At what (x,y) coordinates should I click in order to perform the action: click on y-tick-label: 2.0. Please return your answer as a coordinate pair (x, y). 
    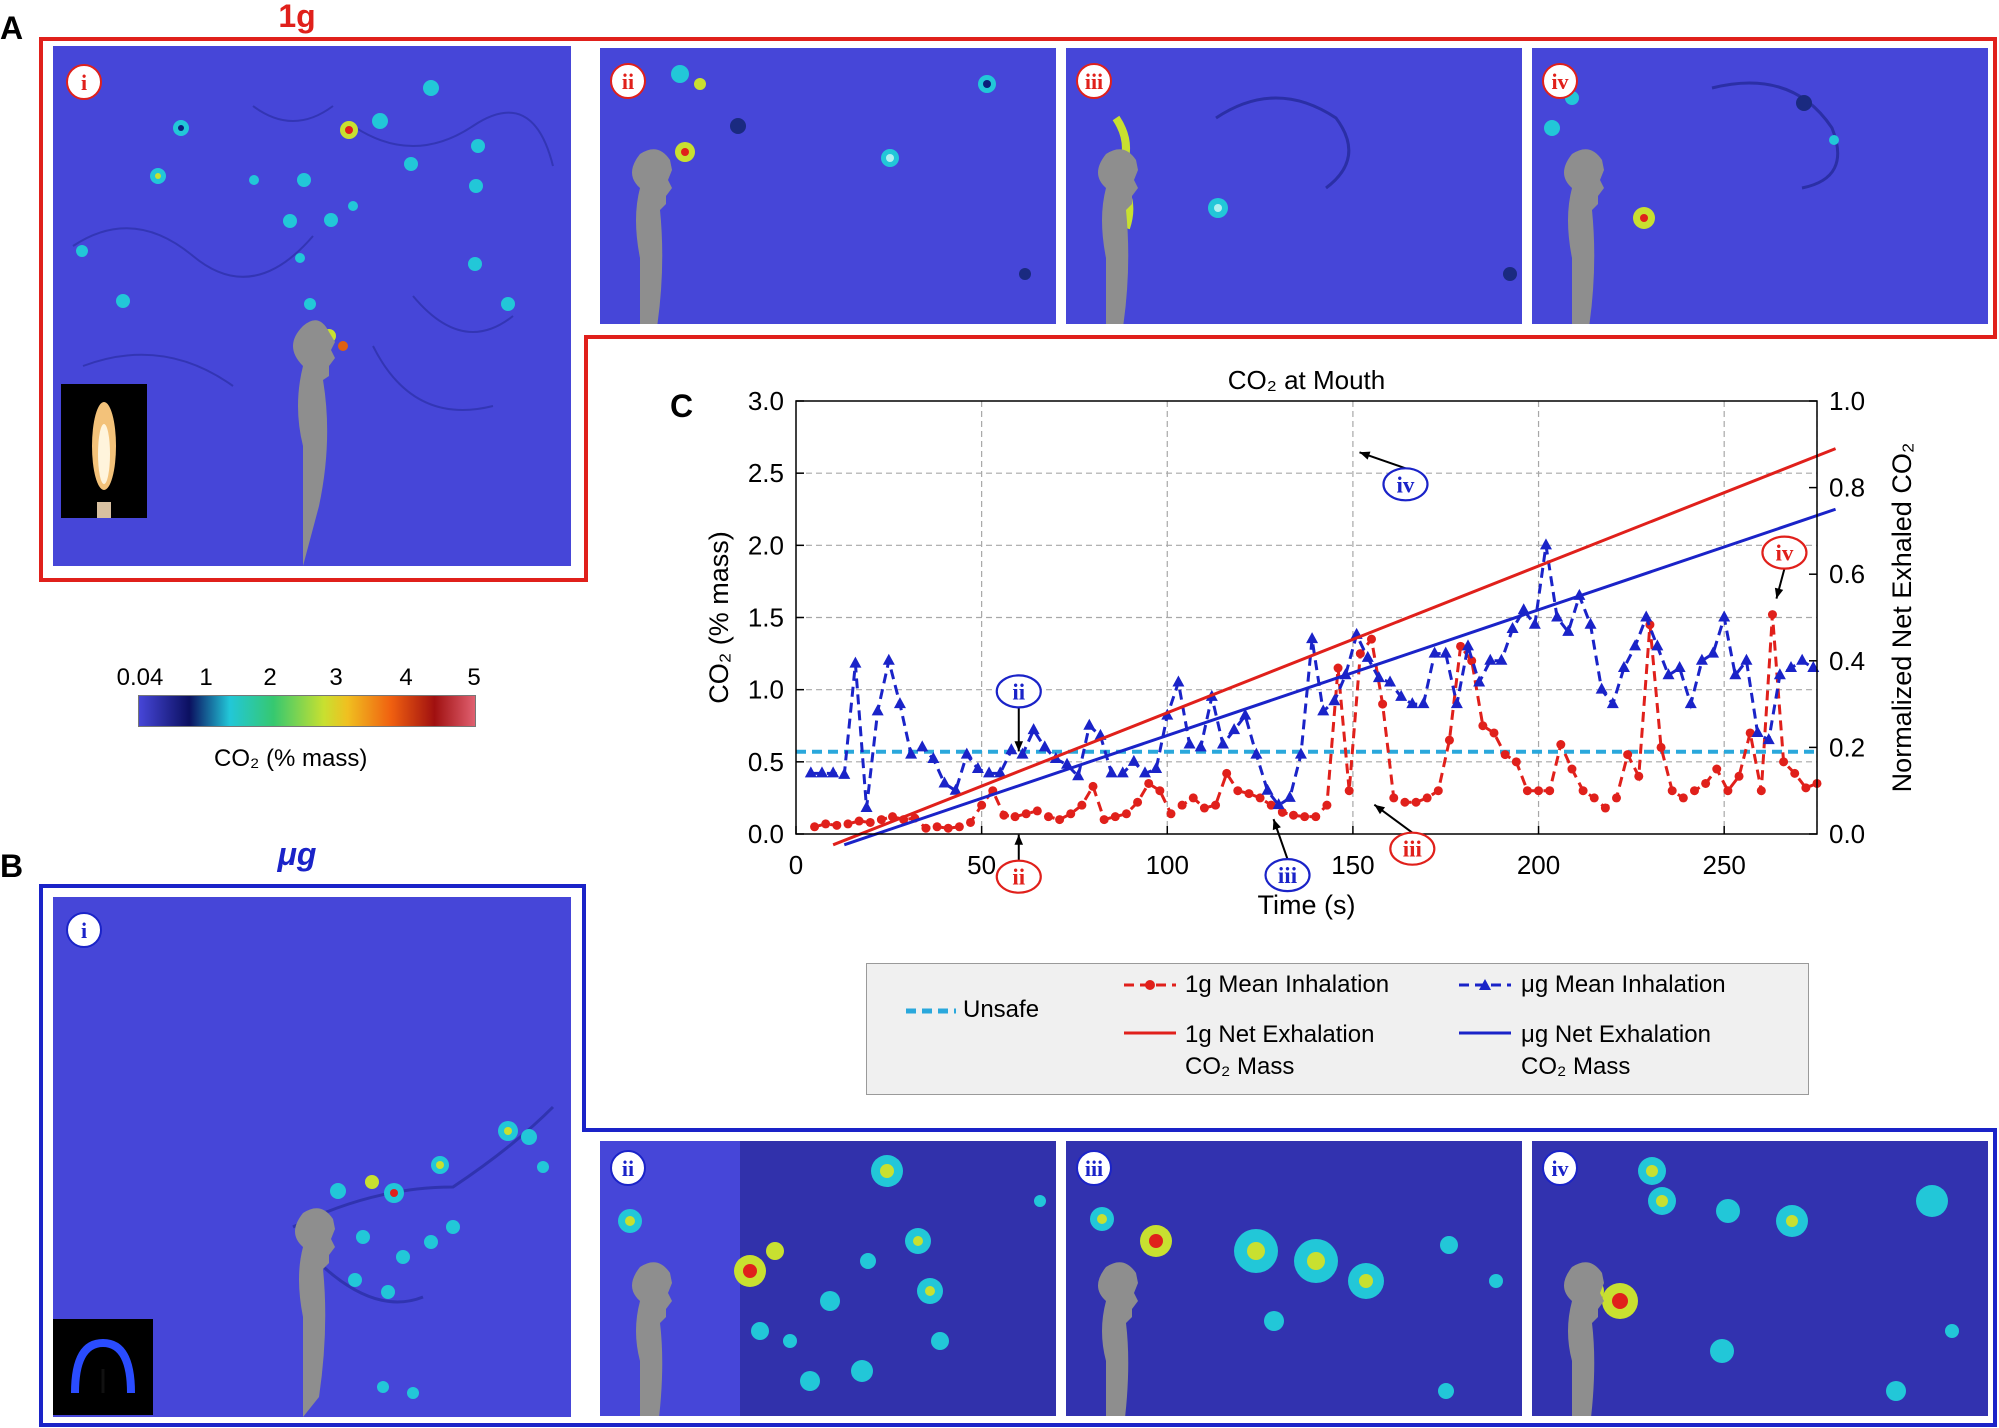
    Looking at the image, I should click on (766, 545).